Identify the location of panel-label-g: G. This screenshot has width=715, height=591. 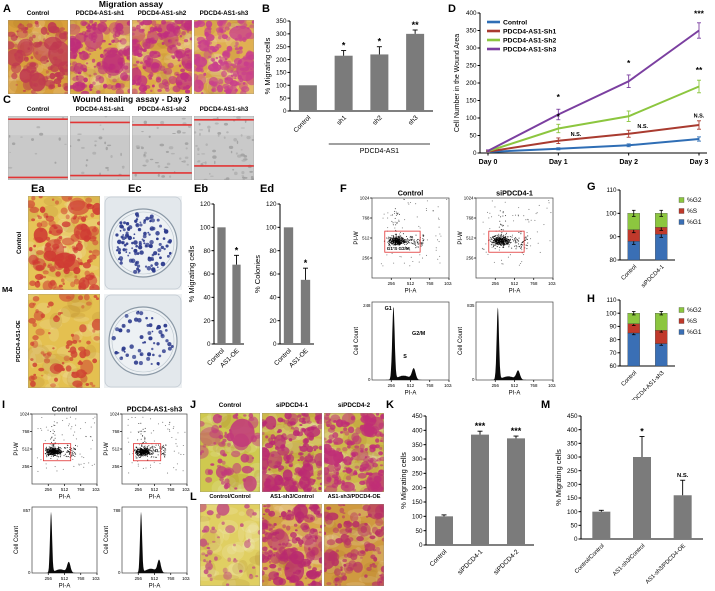
(591, 187).